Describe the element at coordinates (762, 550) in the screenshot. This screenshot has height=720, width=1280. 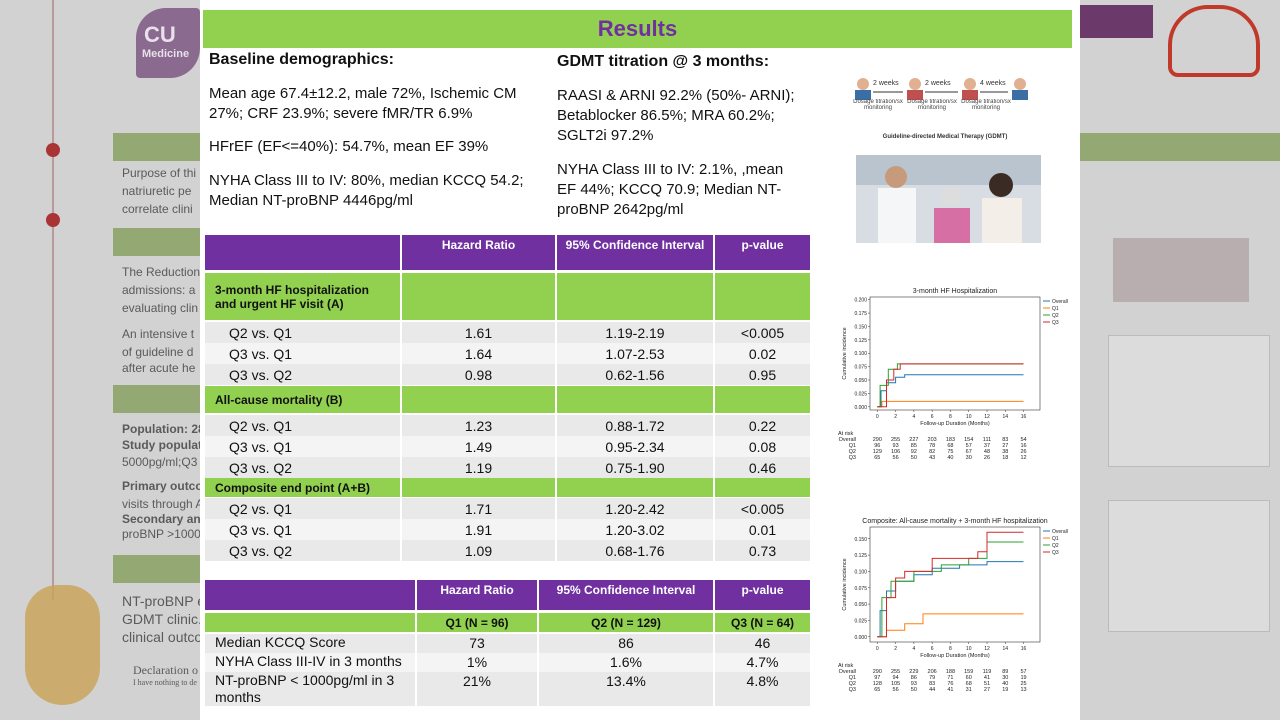
I see `table-cell: 0.73` at that location.